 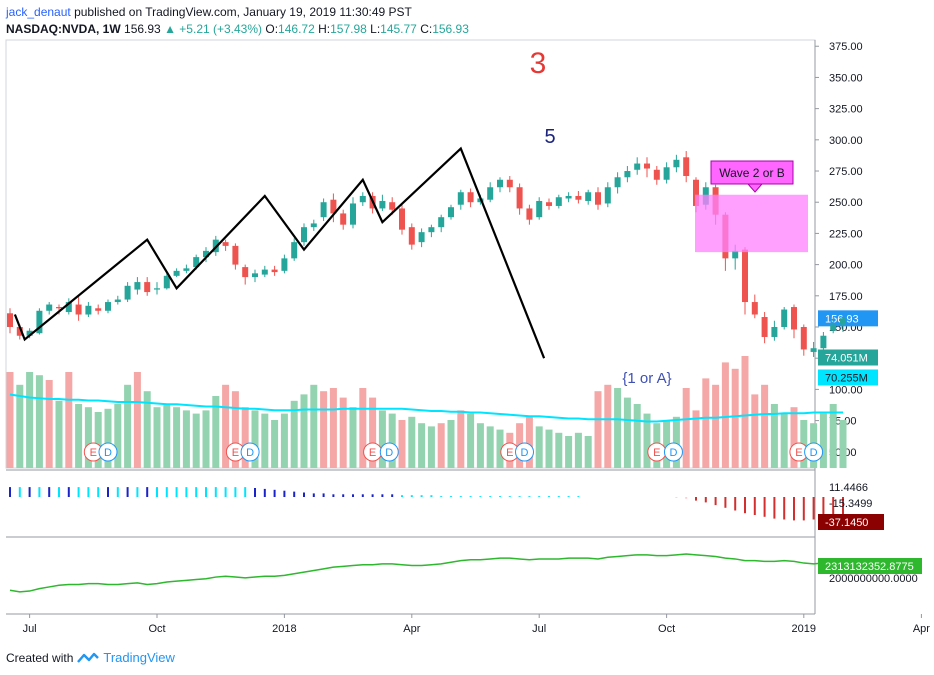 I want to click on x-tick-label: 2018, so click(x=284, y=629).